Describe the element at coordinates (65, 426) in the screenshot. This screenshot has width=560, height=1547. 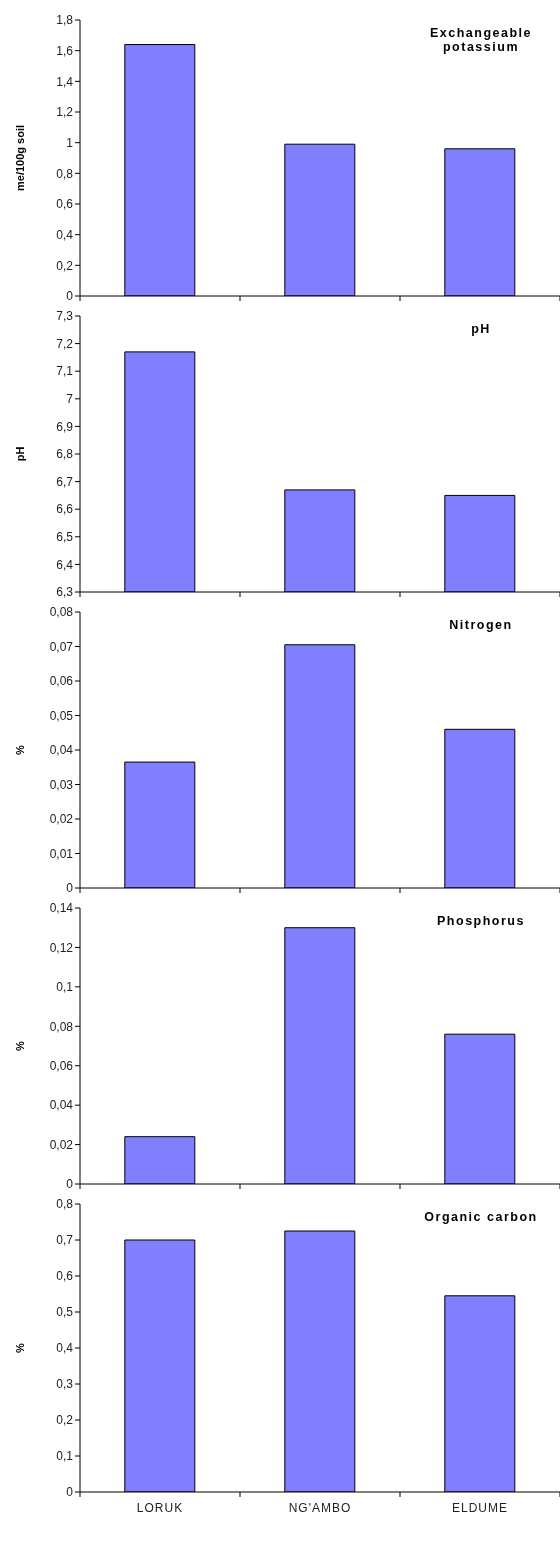
I see `y-tick-label: 6,9` at that location.